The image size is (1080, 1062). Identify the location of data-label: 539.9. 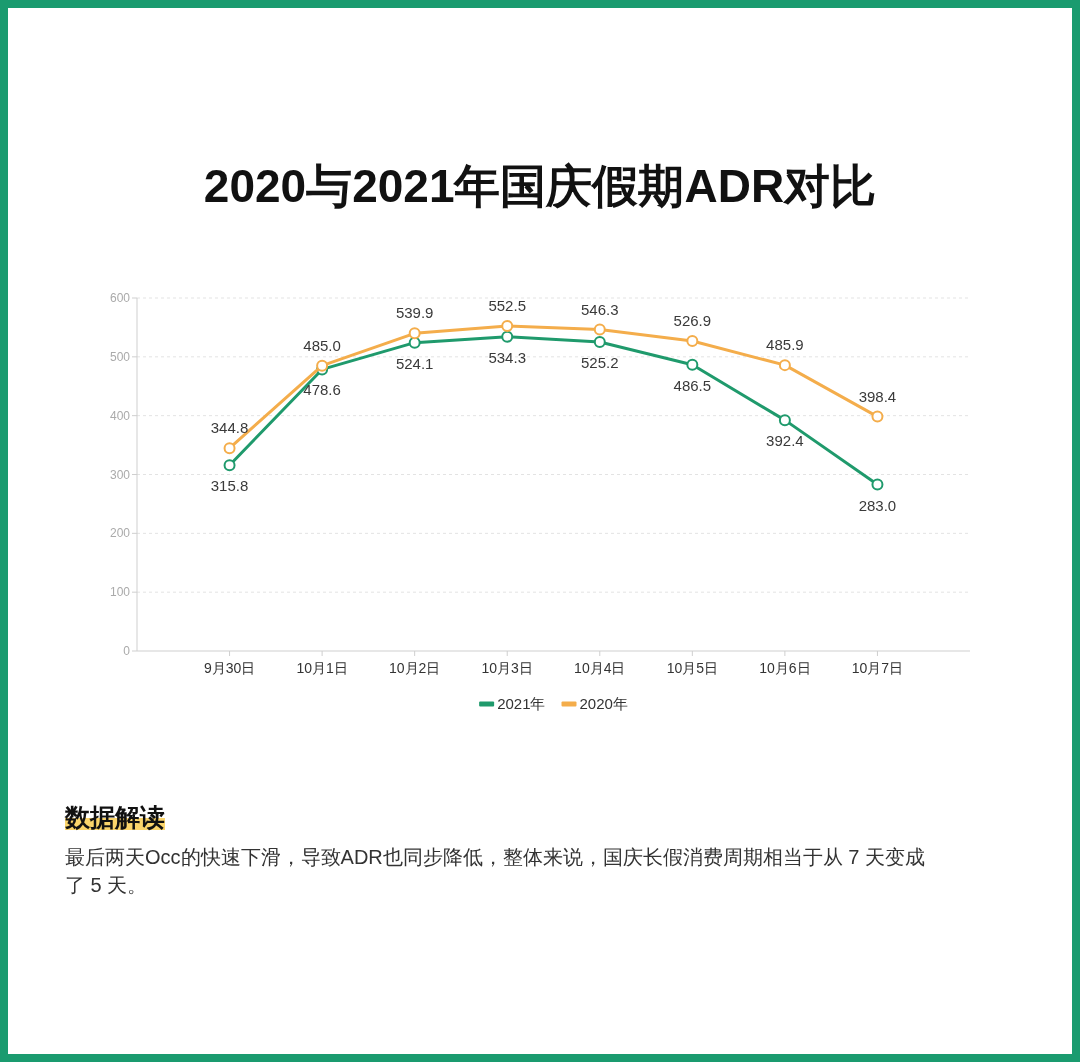
(414, 313).